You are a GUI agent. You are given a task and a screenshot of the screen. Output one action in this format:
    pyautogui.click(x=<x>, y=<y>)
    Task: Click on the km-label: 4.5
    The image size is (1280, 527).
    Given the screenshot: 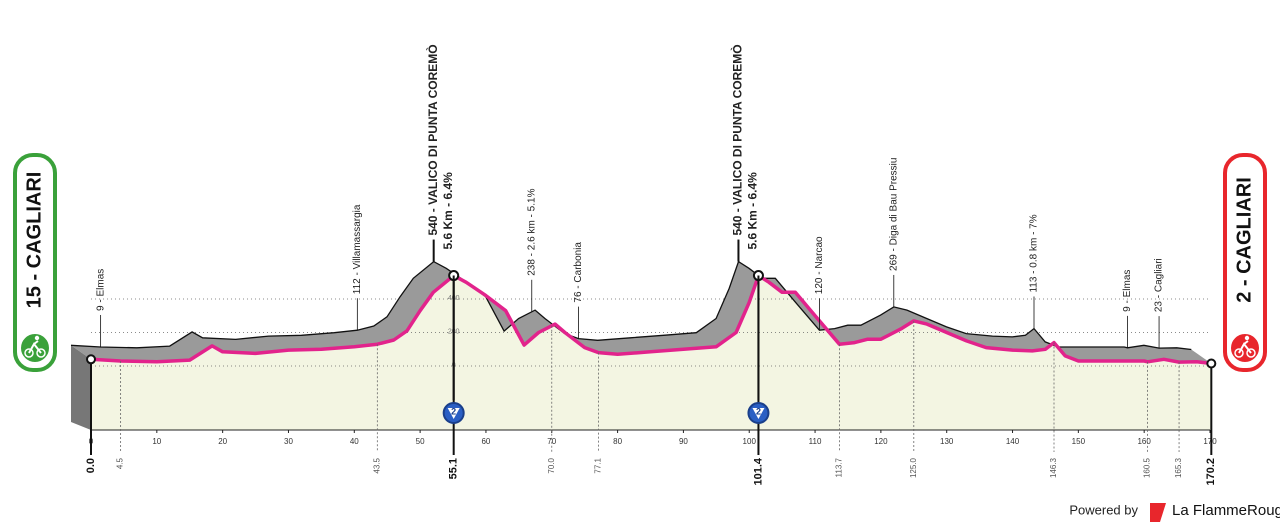 What is the action you would take?
    pyautogui.click(x=120, y=463)
    